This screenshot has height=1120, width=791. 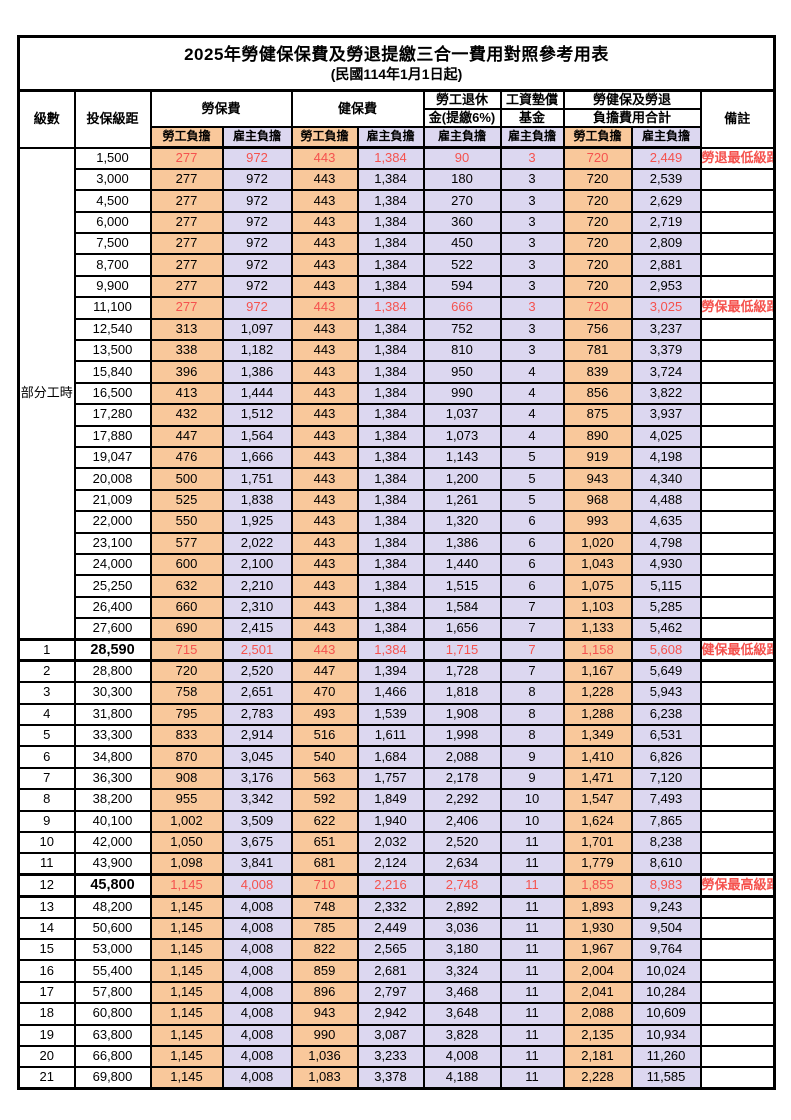 I want to click on bracket-cell: 66,800, so click(x=112, y=1056).